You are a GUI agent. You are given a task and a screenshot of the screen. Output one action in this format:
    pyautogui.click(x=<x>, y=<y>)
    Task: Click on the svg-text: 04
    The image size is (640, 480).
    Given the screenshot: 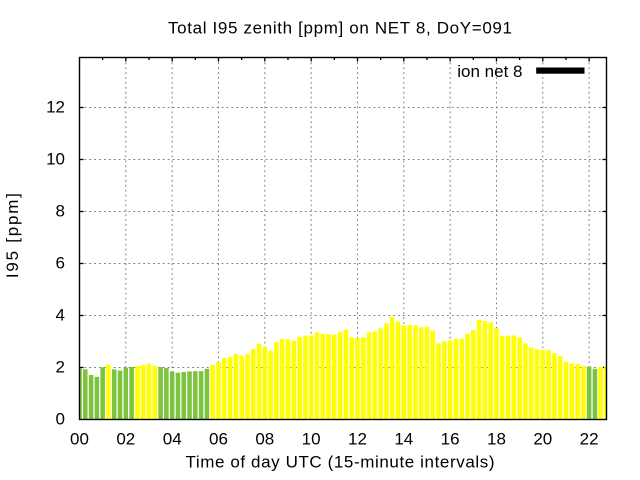 What is the action you would take?
    pyautogui.click(x=172, y=439)
    